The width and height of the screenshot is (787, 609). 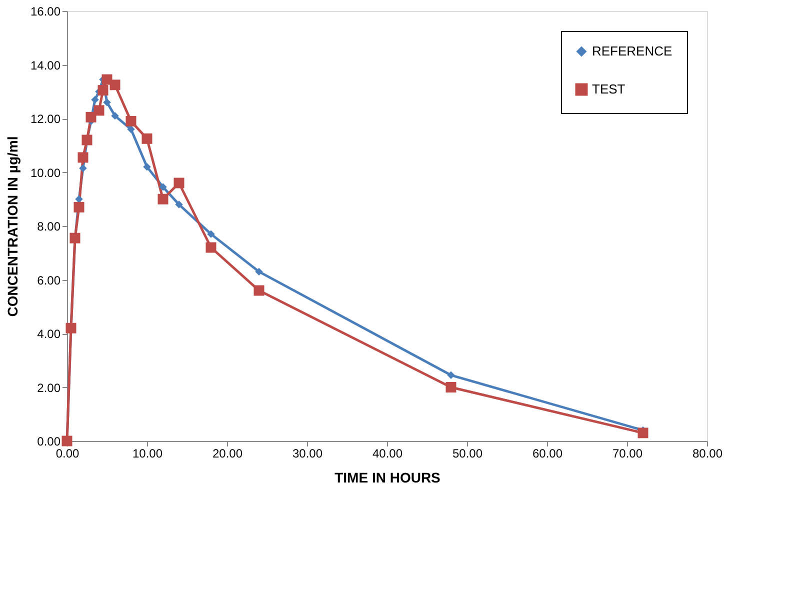 What do you see at coordinates (49, 441) in the screenshot?
I see `y-tick-label: 0.00` at bounding box center [49, 441].